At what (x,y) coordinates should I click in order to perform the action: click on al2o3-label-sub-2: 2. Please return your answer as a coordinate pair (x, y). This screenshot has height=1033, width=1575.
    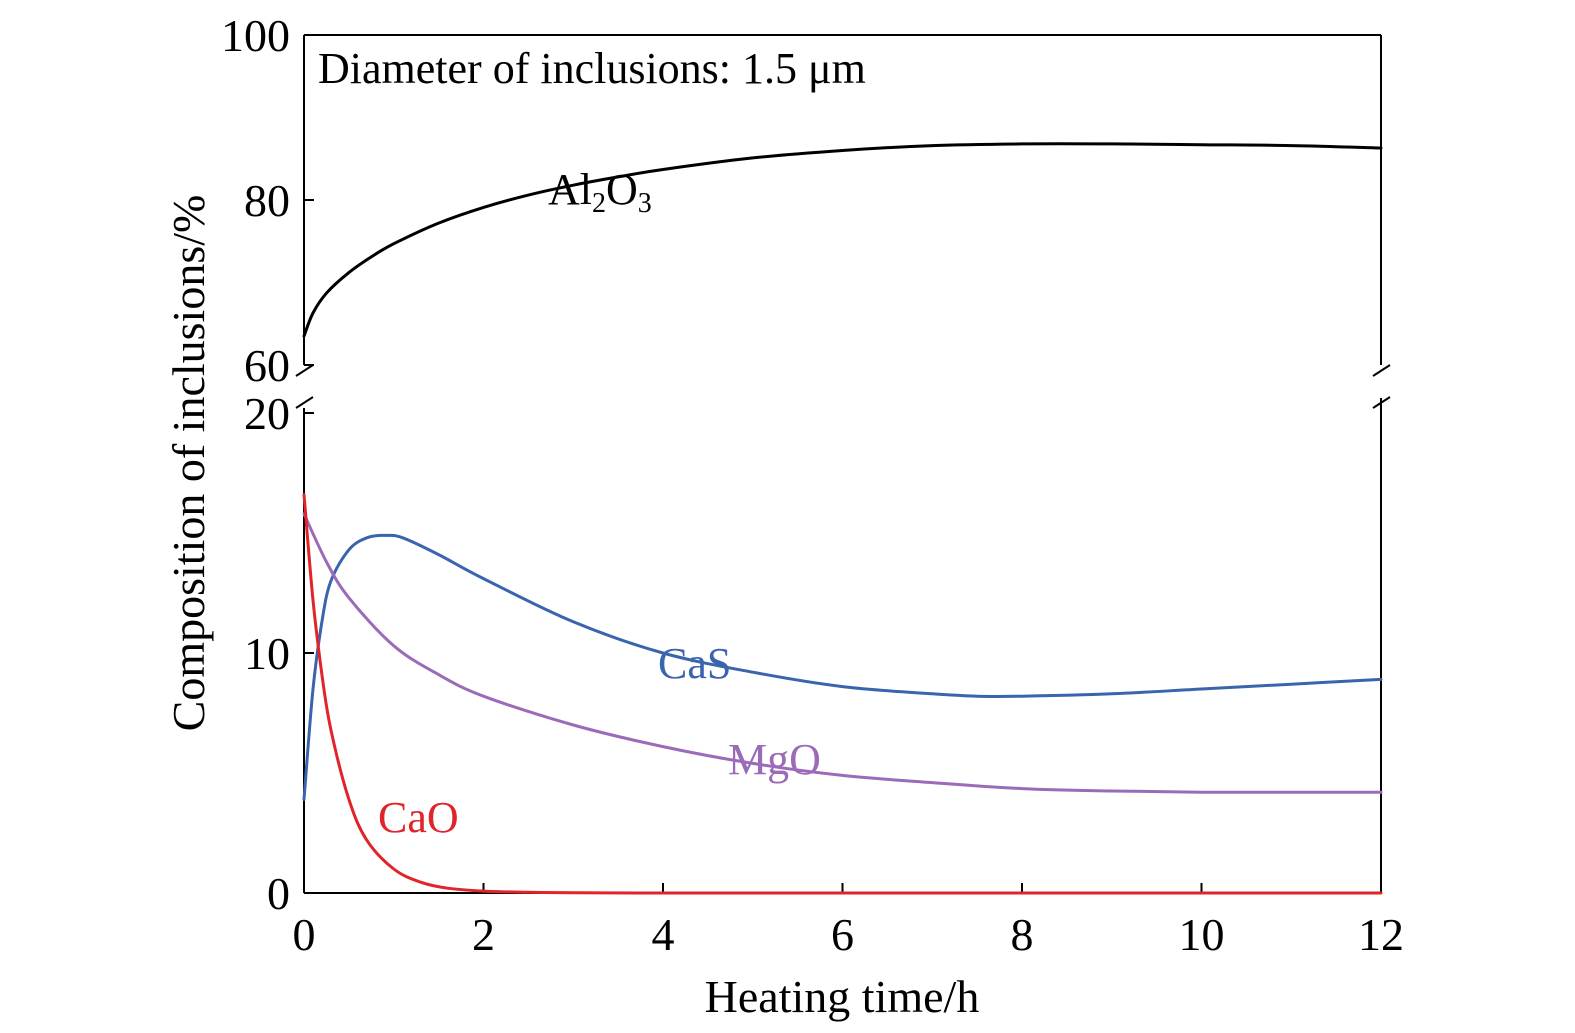
    Looking at the image, I should click on (599, 203).